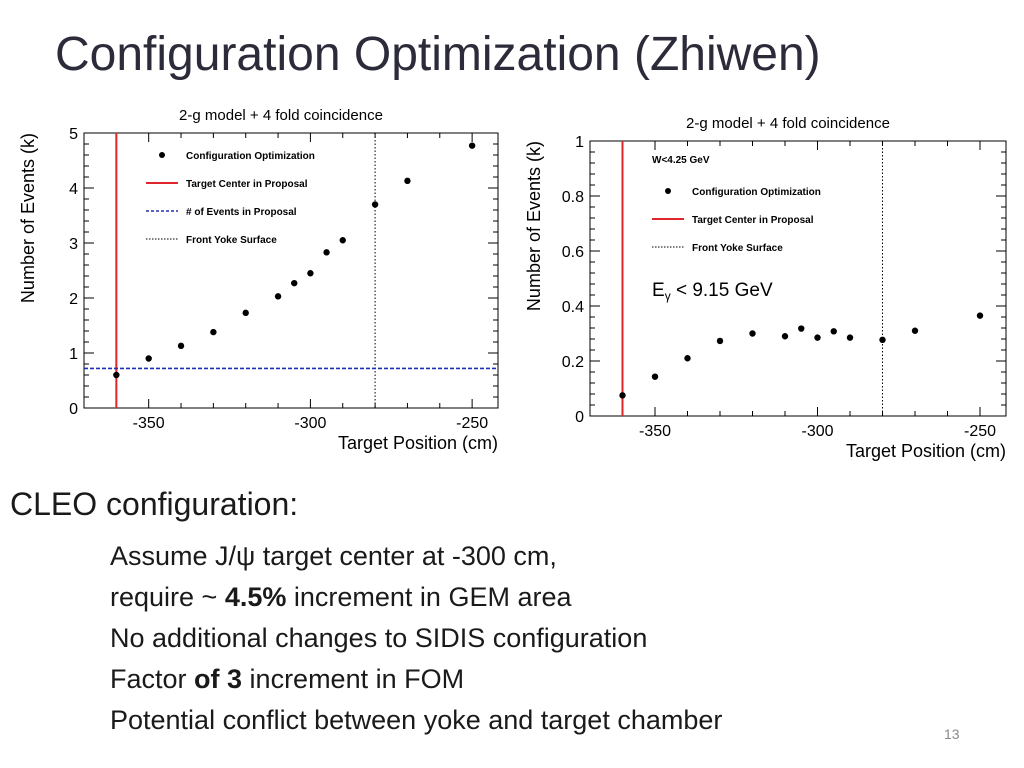 This screenshot has height=768, width=1024. What do you see at coordinates (291, 270) in the screenshot?
I see `left-chart-frame` at bounding box center [291, 270].